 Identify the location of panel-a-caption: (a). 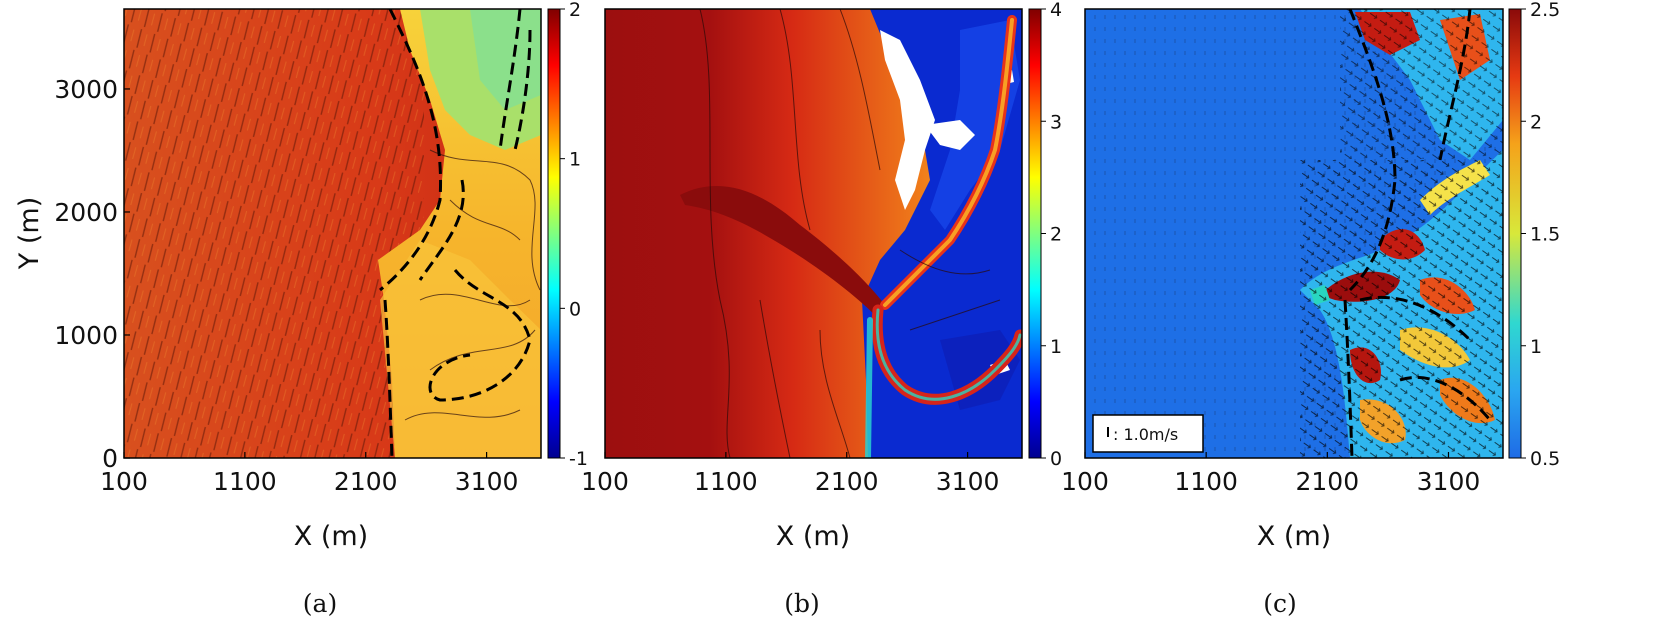
(320, 603).